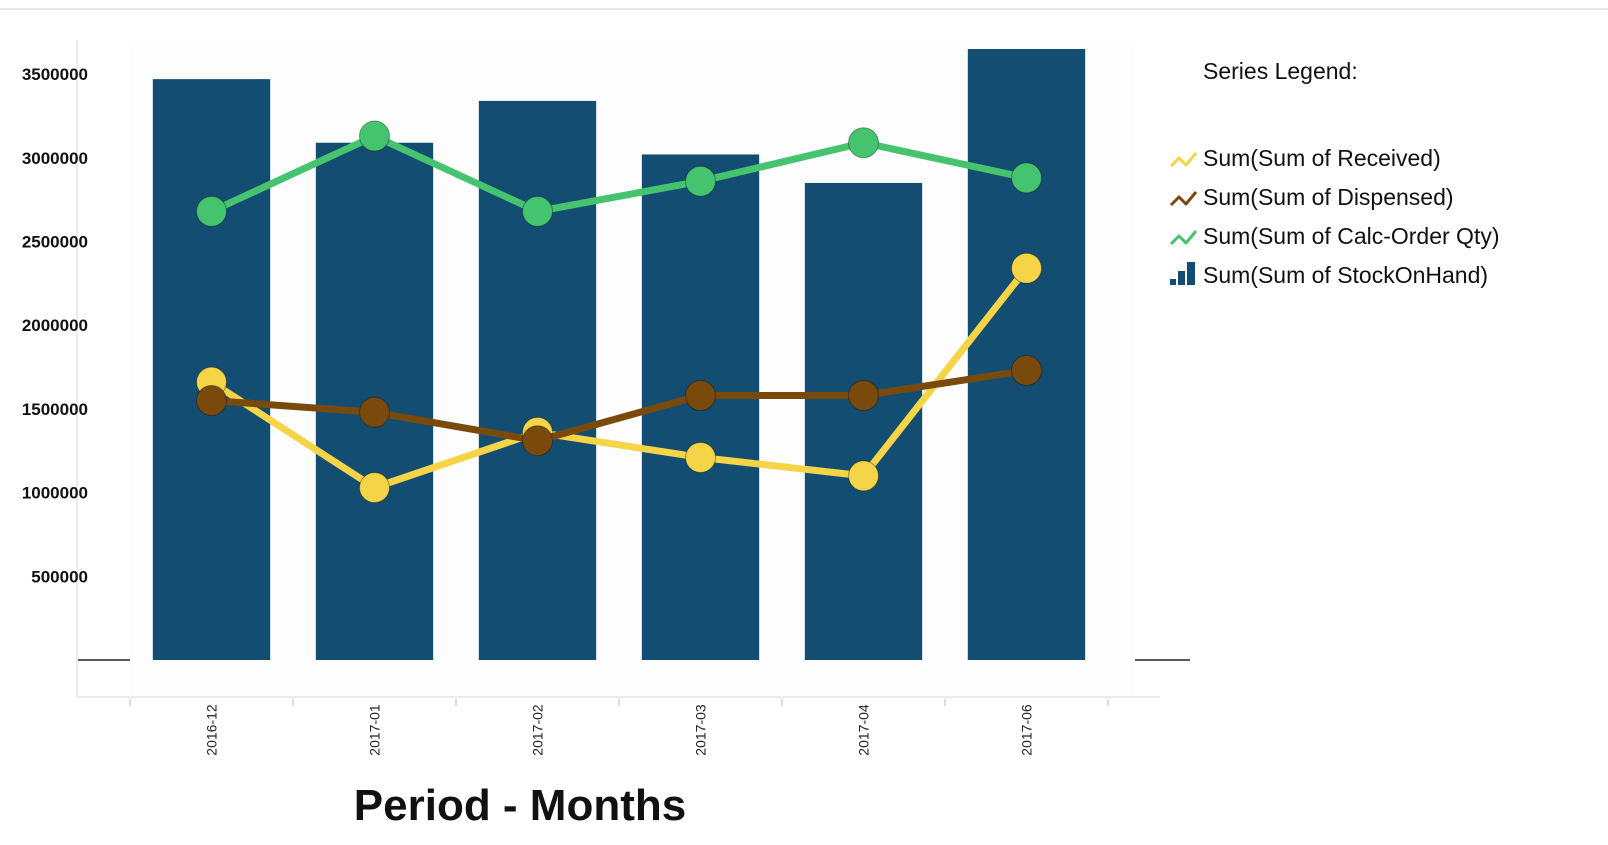 Image resolution: width=1608 pixels, height=845 pixels. What do you see at coordinates (864, 730) in the screenshot?
I see `x-tick-label: 2017-04` at bounding box center [864, 730].